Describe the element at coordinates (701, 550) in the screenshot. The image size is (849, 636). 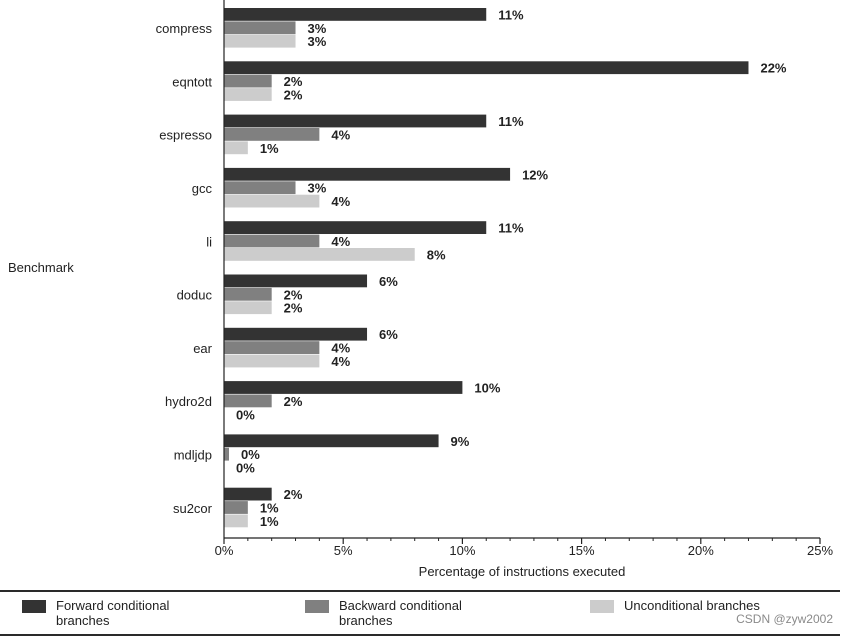
I see `x-tick-label: 20%` at that location.